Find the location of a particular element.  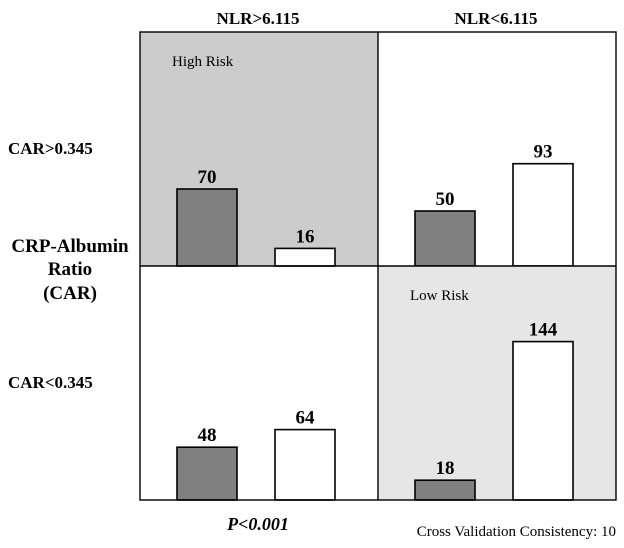

p-value-label: P<0.001 is located at coordinates (257, 524).